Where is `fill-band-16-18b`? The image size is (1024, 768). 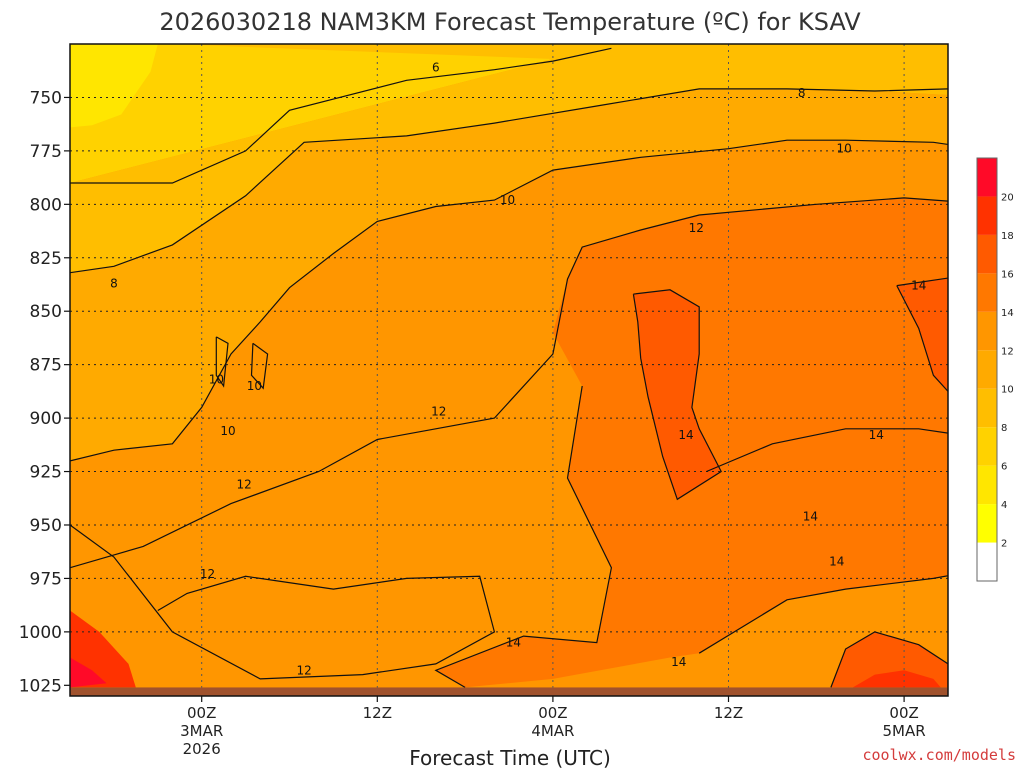 fill-band-16-18b is located at coordinates (922, 335).